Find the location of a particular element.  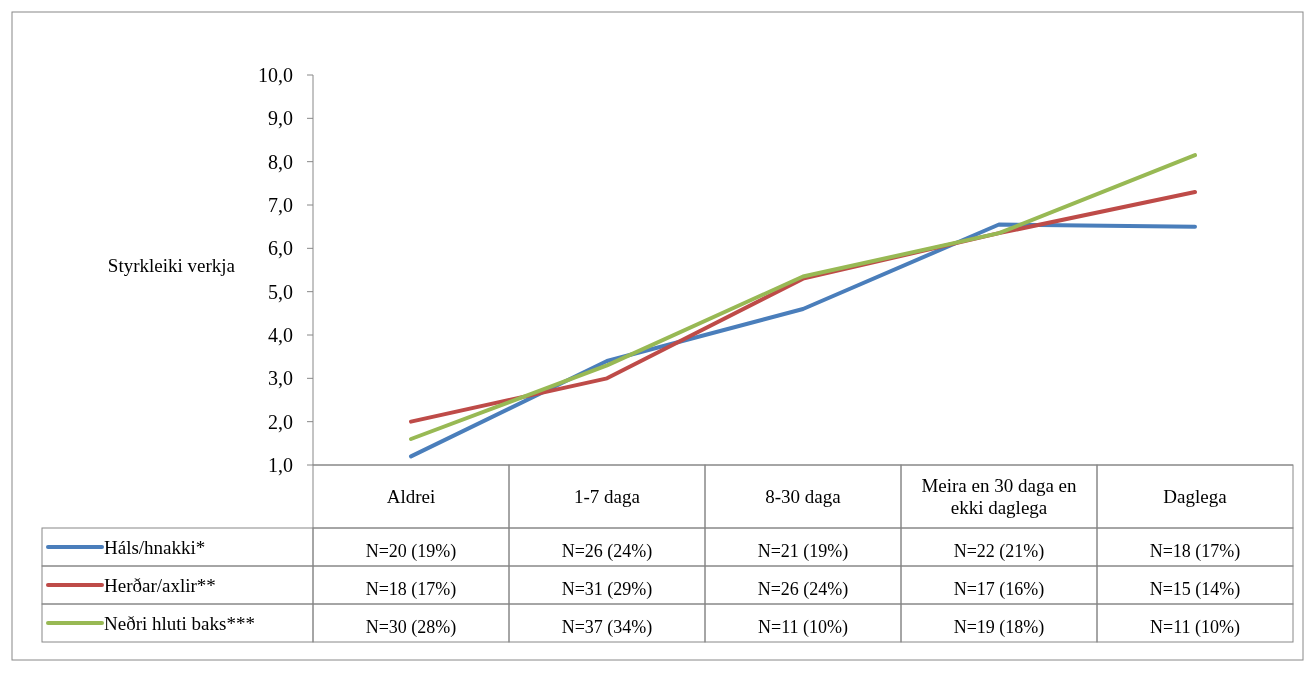

text: N=31 (29%) is located at coordinates (607, 590).